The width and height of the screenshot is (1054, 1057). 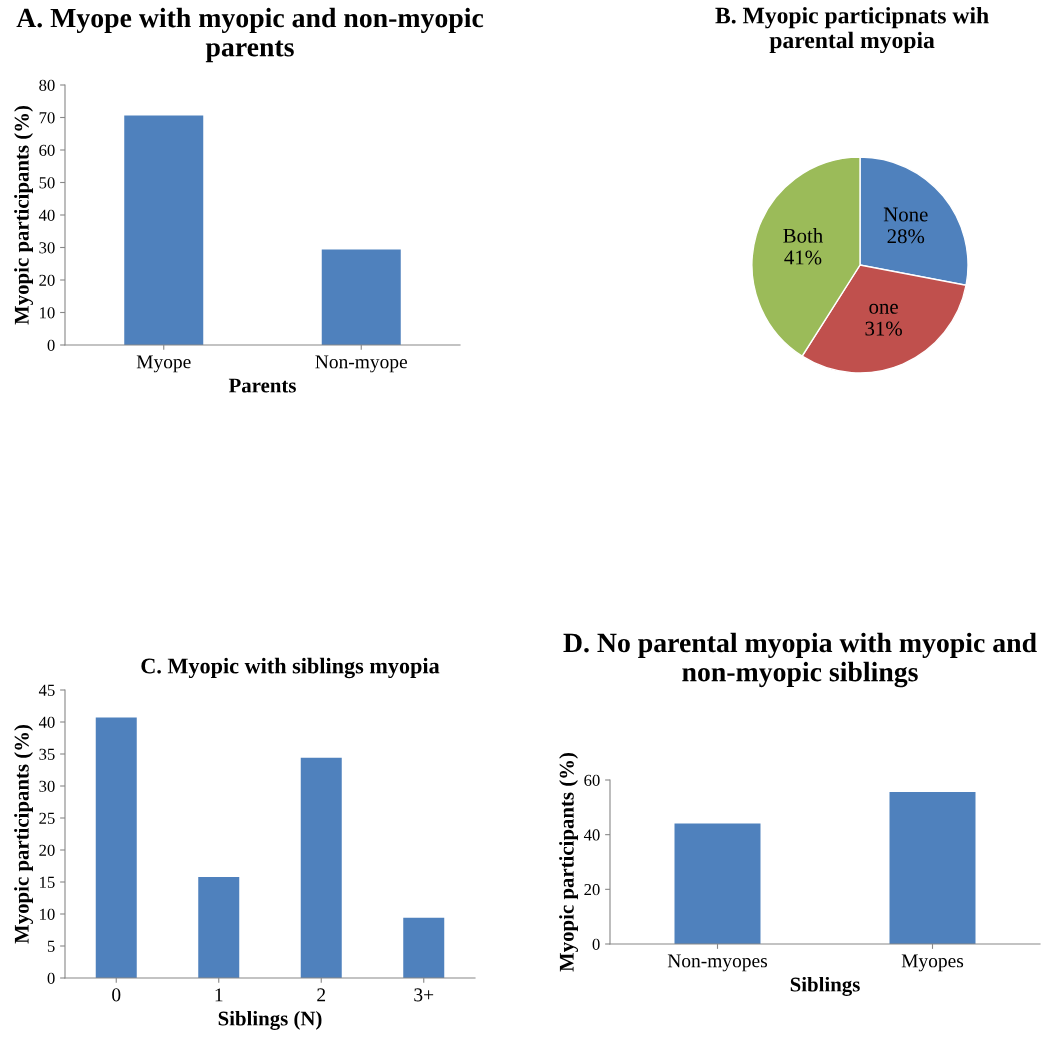 What do you see at coordinates (46, 690) in the screenshot?
I see `y-tick-label: 45` at bounding box center [46, 690].